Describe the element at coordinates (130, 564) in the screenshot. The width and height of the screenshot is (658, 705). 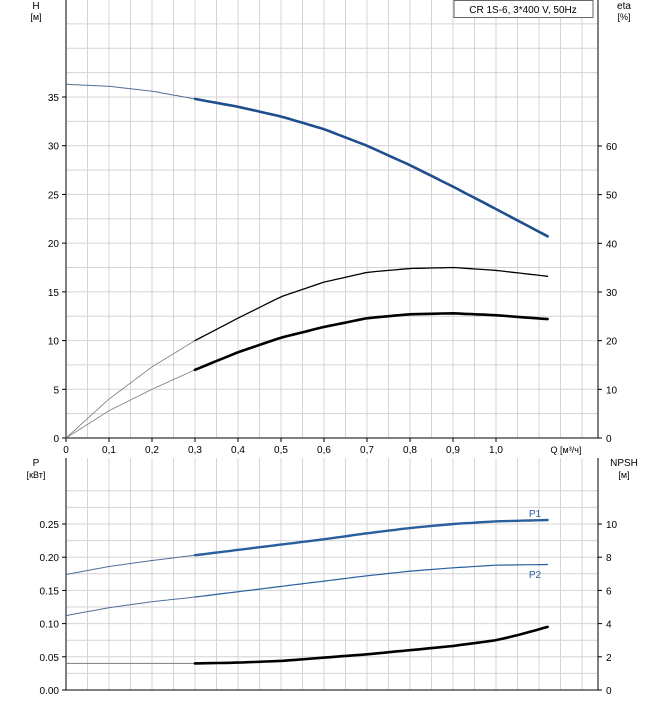
I see `p1-curve-extension` at that location.